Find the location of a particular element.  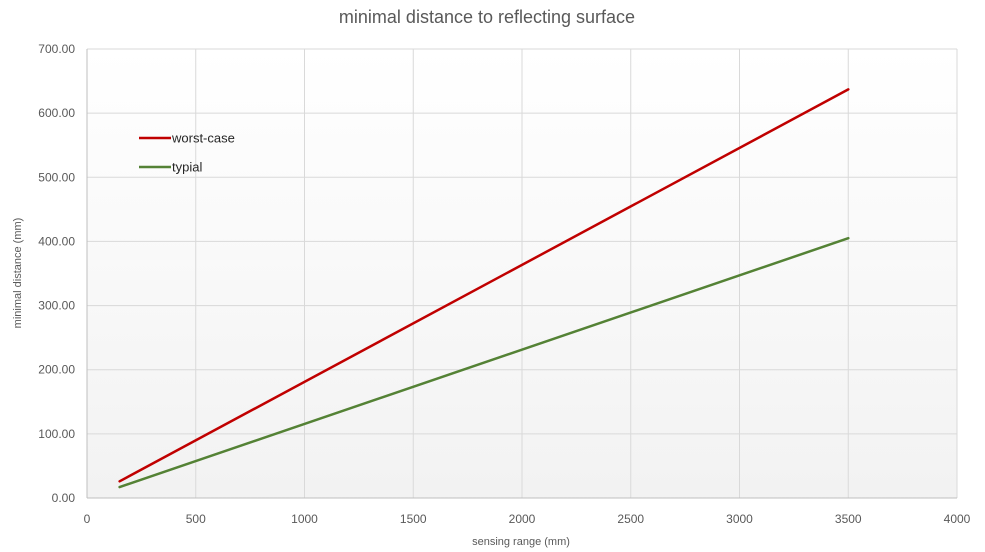

y-tick-label: 300.00 is located at coordinates (56, 306).